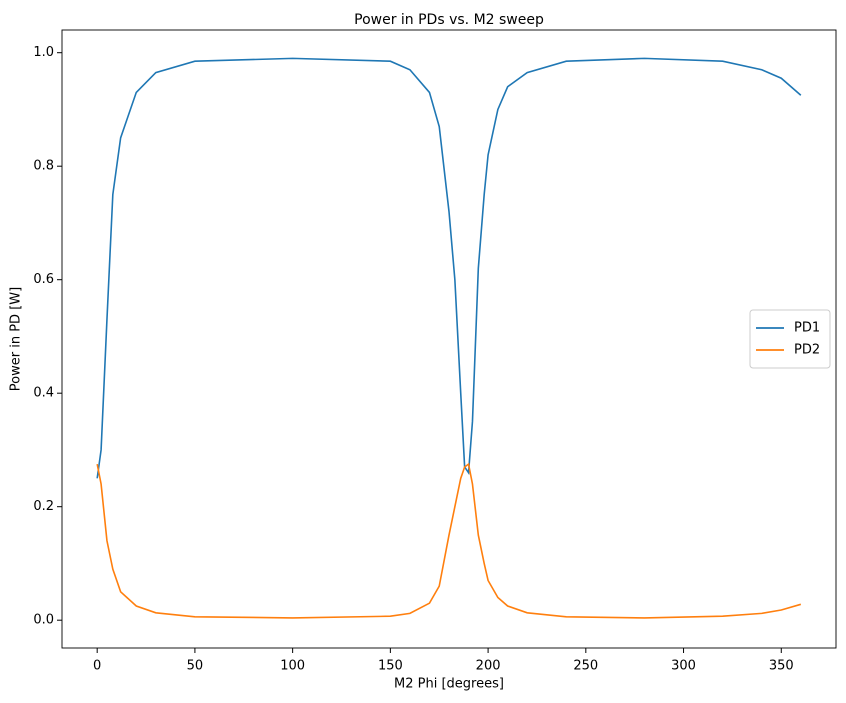 This screenshot has height=703, width=846. What do you see at coordinates (43, 620) in the screenshot?
I see `y-tick-label: 0.0` at bounding box center [43, 620].